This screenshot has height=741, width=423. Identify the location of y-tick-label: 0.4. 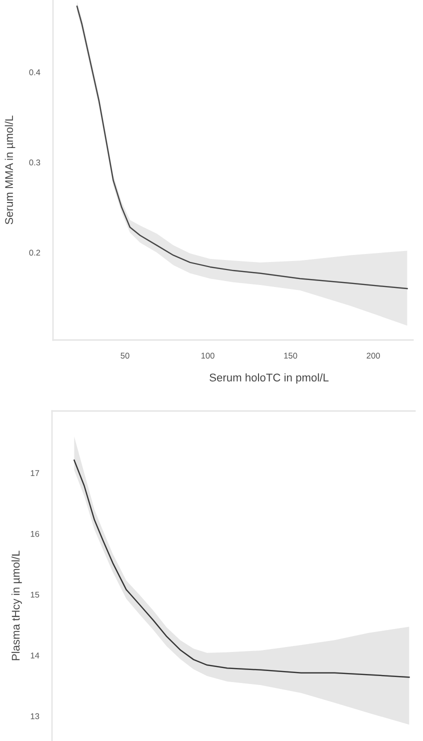
(34, 72).